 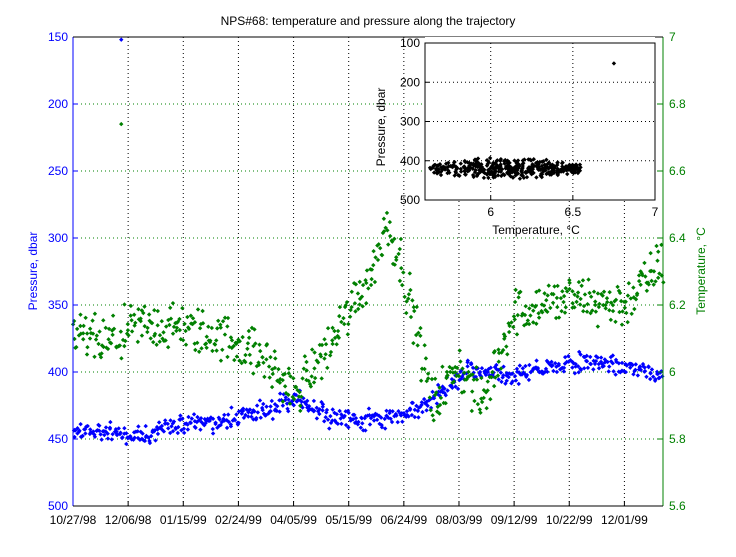 What do you see at coordinates (529, 127) in the screenshot?
I see `inset-axes: 6 6.5 7 100 200 300 400 500` at bounding box center [529, 127].